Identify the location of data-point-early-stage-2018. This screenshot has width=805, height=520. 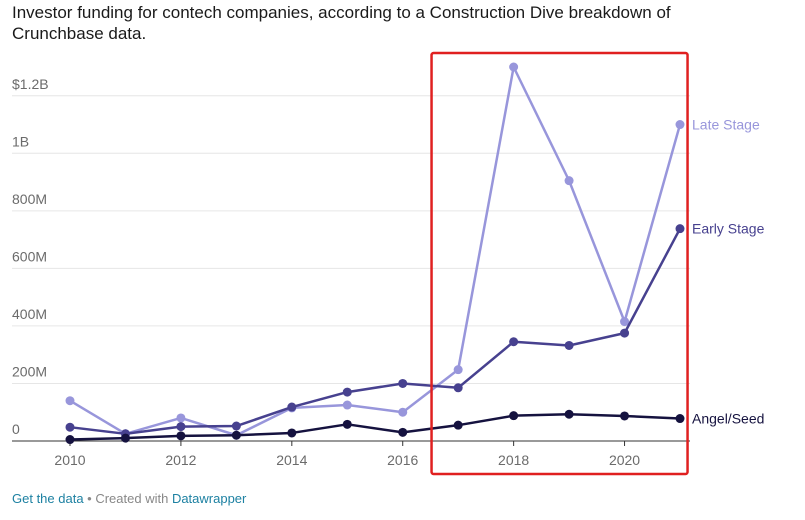
(514, 342).